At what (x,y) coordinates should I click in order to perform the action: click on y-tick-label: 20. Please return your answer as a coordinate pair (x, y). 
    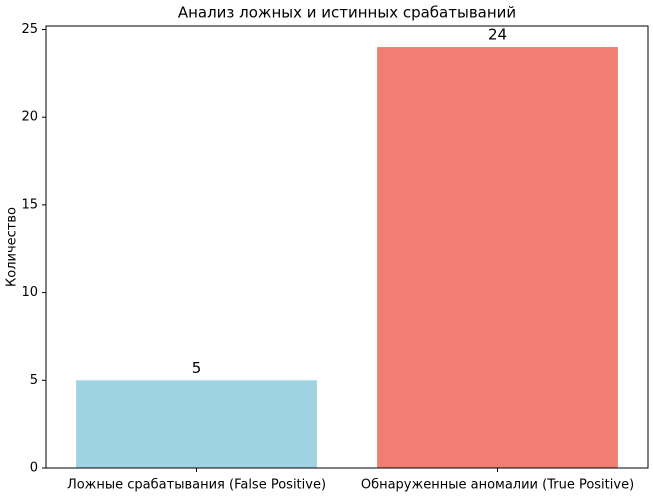
    Looking at the image, I should click on (29, 117).